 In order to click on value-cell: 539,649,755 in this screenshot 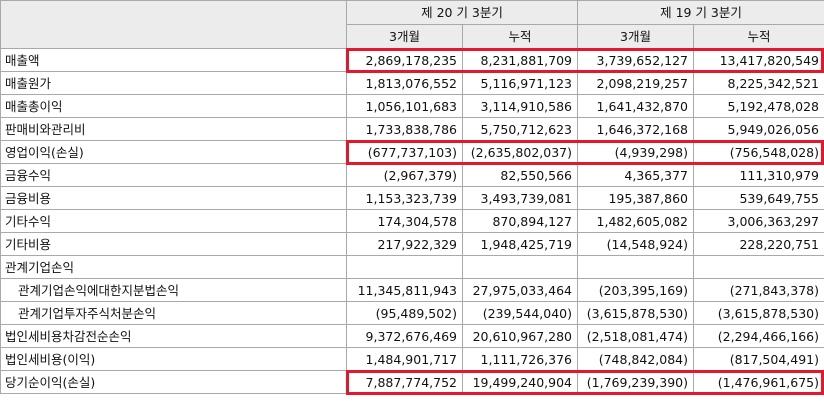, I will do `click(758, 198)`.